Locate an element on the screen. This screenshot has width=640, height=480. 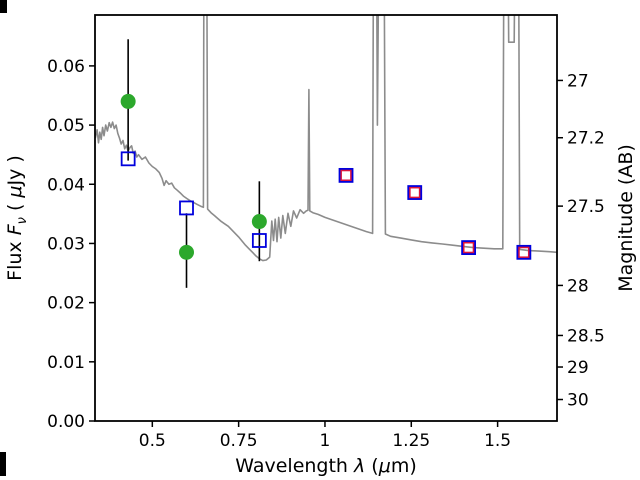
y-tick-label-left: 0.01 is located at coordinates (66, 363).